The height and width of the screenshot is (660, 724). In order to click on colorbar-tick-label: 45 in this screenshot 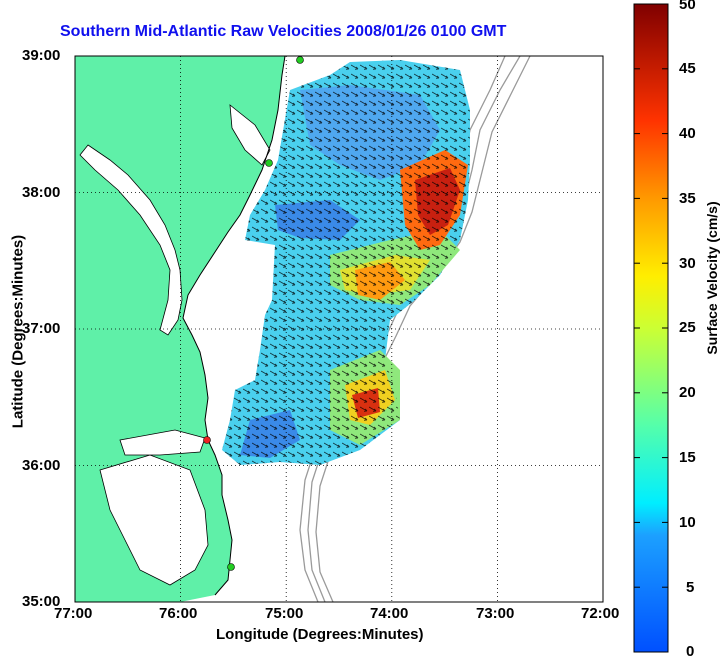, I will do `click(687, 68)`.